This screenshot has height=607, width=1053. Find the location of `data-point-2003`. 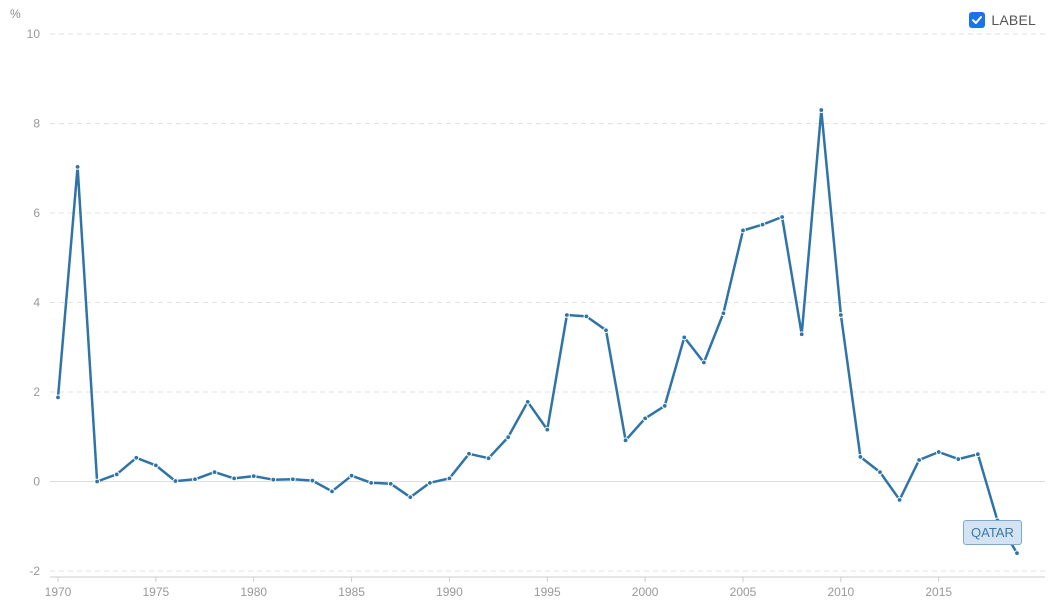

data-point-2003 is located at coordinates (703, 362).